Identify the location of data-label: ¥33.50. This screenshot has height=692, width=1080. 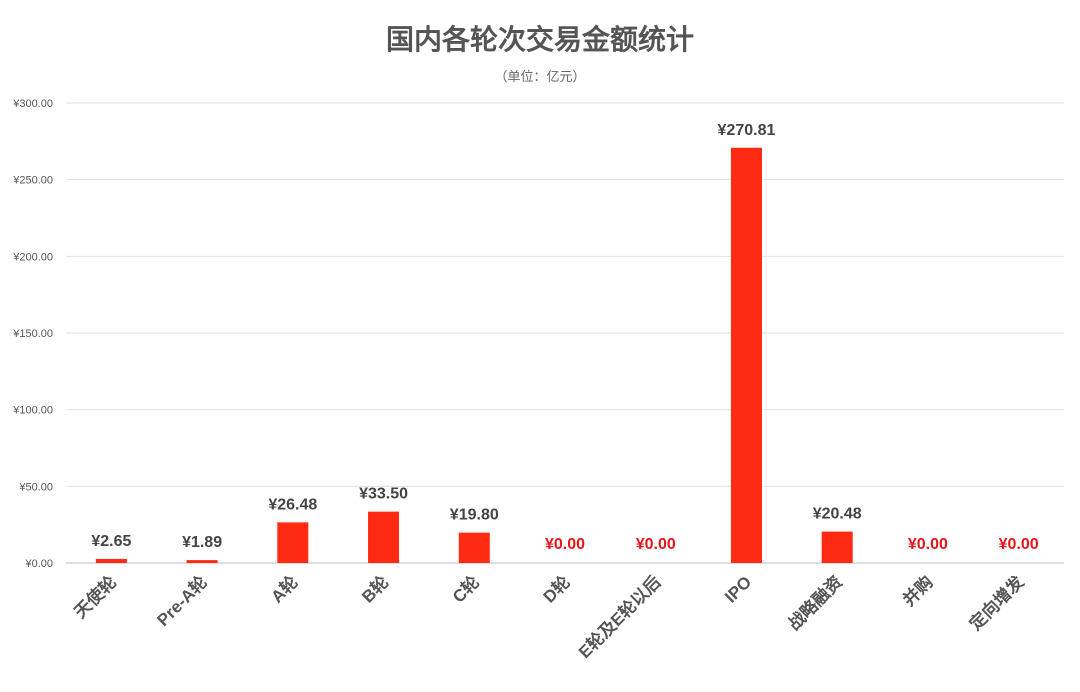
(383, 494).